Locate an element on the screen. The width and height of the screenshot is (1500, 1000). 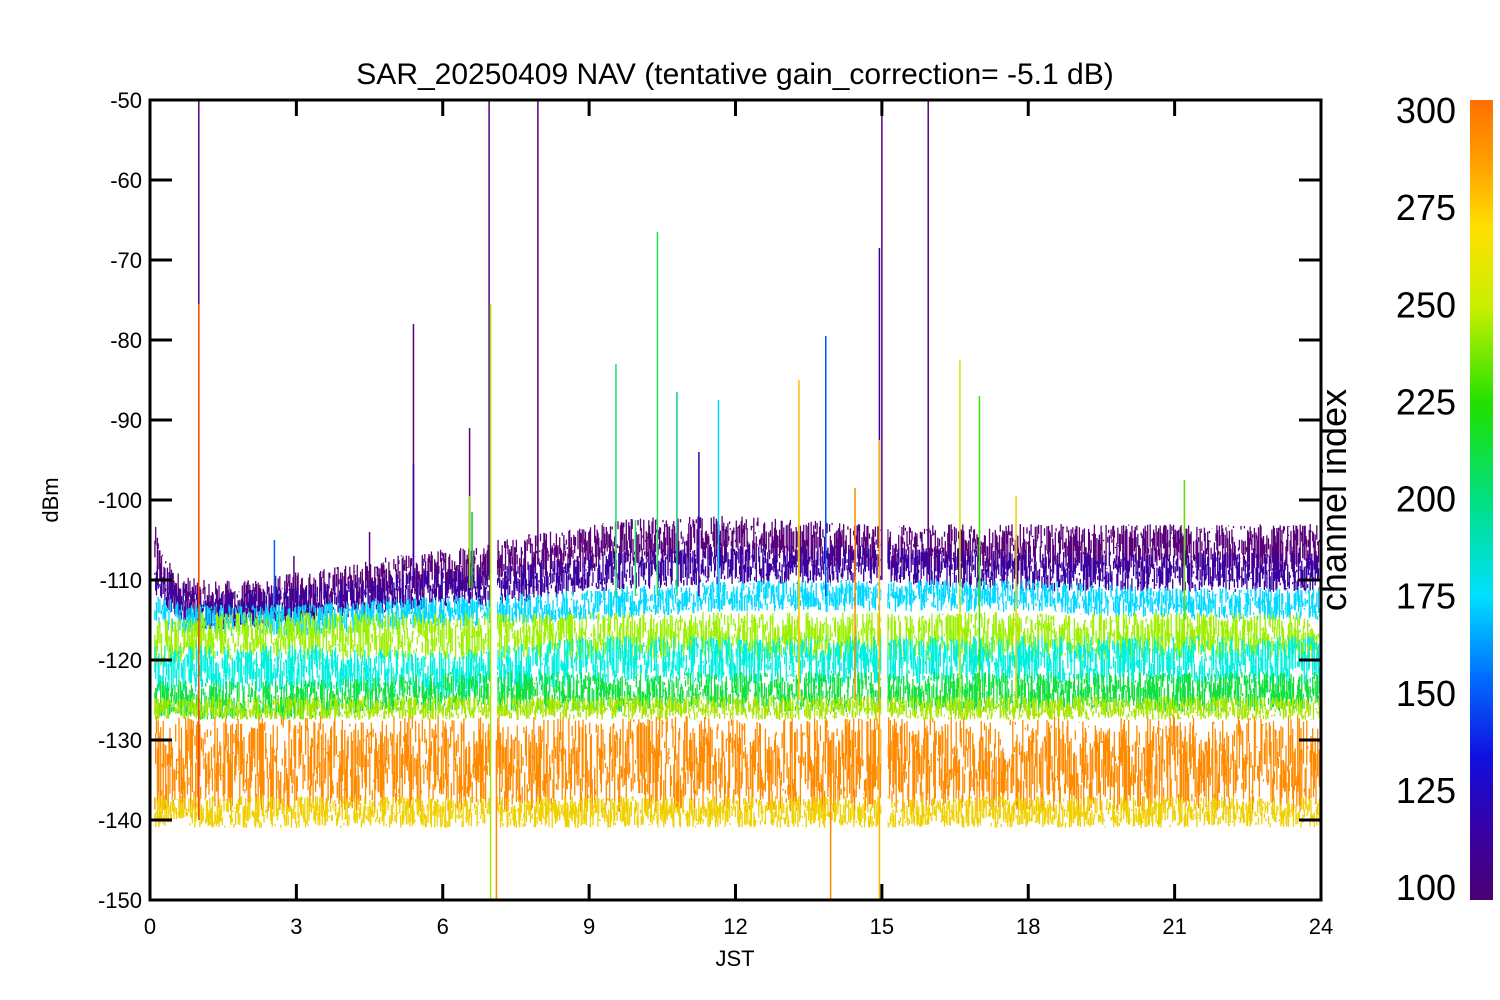
x-tick-label-4: 12 is located at coordinates (735, 926).